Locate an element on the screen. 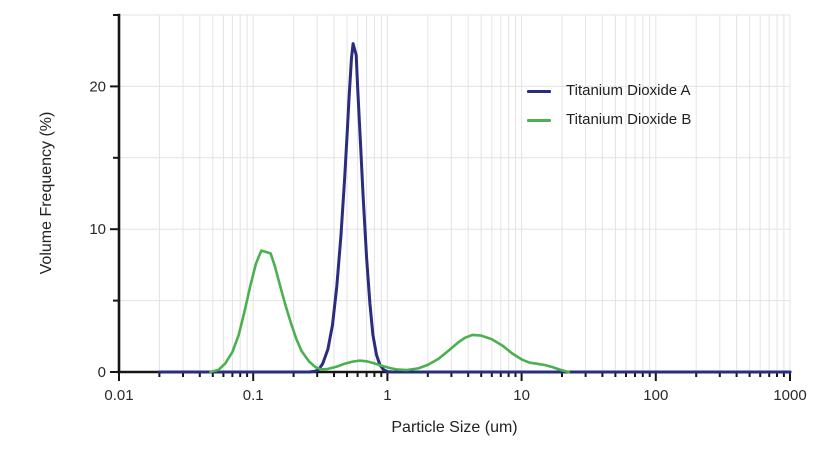 Image resolution: width=835 pixels, height=453 pixels. legend-item-titanium-dioxide-a: Titanium Dioxide A is located at coordinates (609, 91).